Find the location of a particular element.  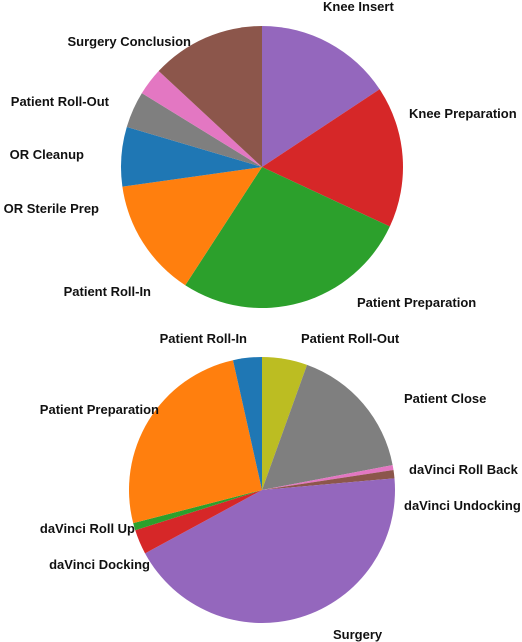

pie-slice-surgery is located at coordinates (270, 551).